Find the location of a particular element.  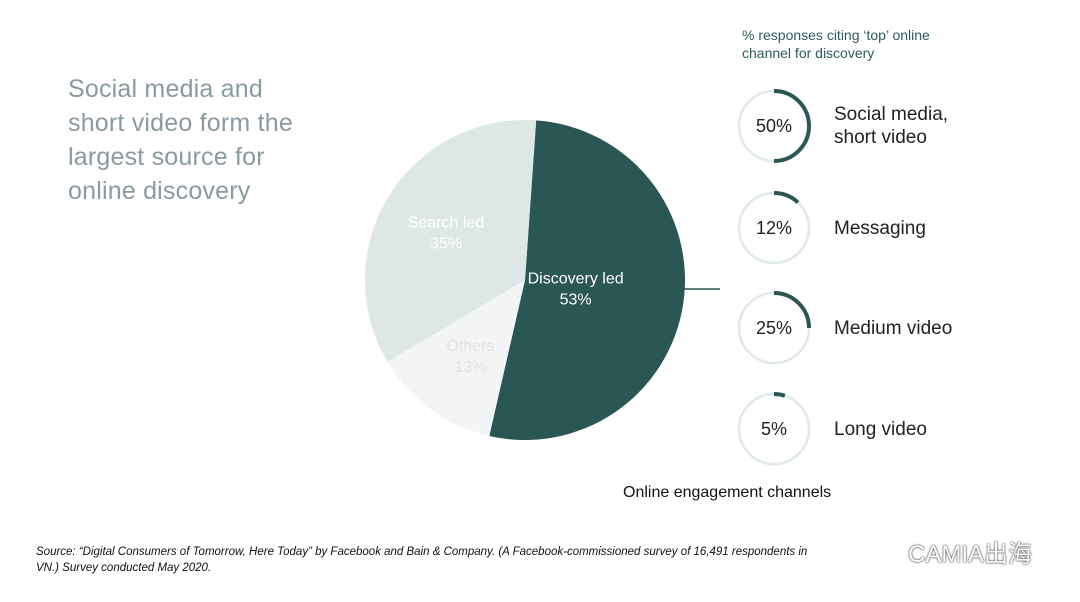

channel-messaging: 12% Messaging is located at coordinates (886, 228).